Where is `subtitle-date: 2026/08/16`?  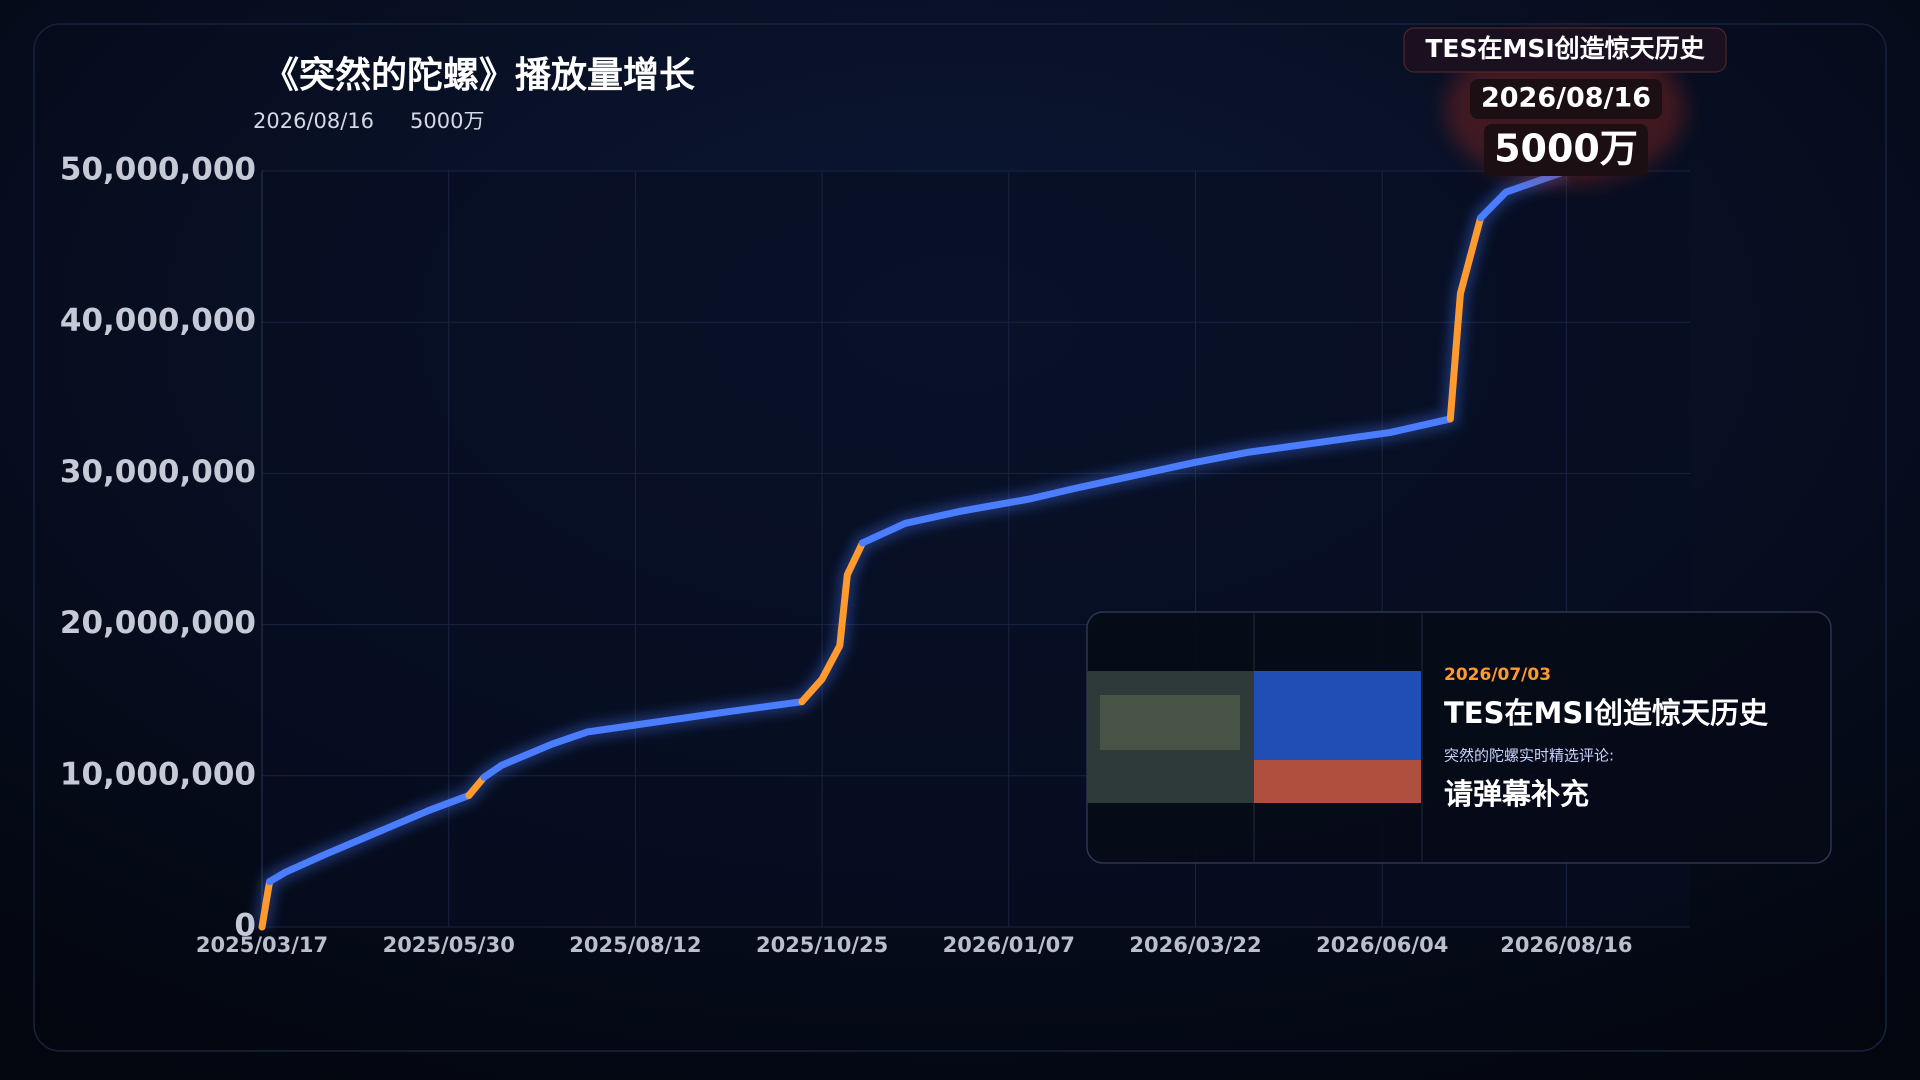
subtitle-date: 2026/08/16 is located at coordinates (313, 121).